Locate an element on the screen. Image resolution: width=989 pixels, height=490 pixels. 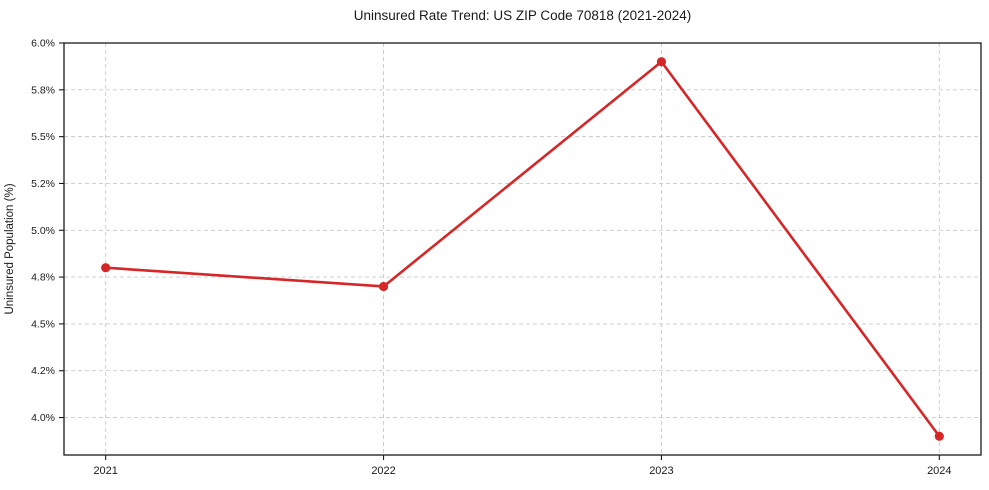
y-tick-label: 4.8% is located at coordinates (43, 278).